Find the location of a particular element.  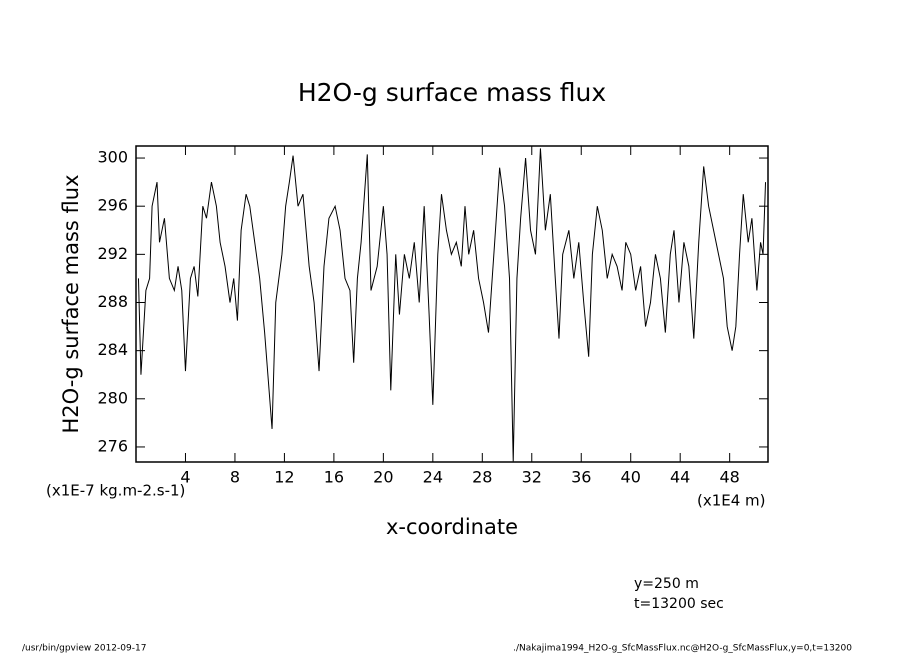

footer: /usr/bin/gpview 2012-09-17 is located at coordinates (84, 649).